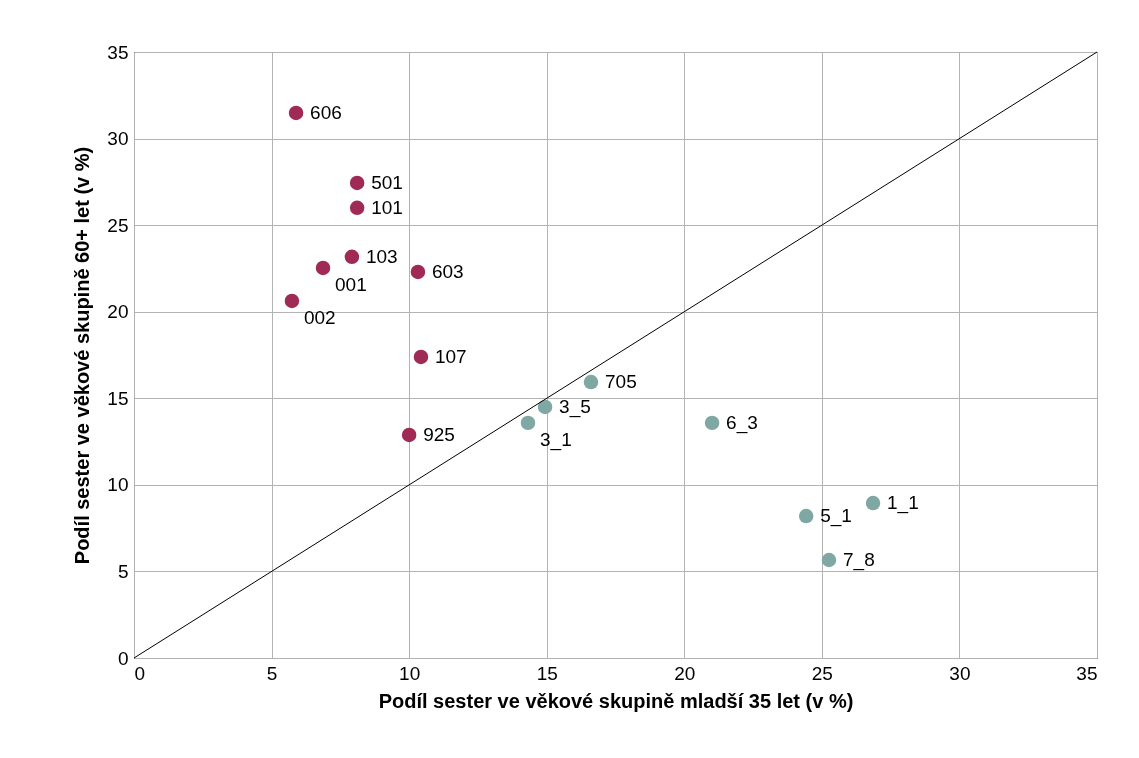  Describe the element at coordinates (685, 673) in the screenshot. I see `x-tick-label: 20` at that location.